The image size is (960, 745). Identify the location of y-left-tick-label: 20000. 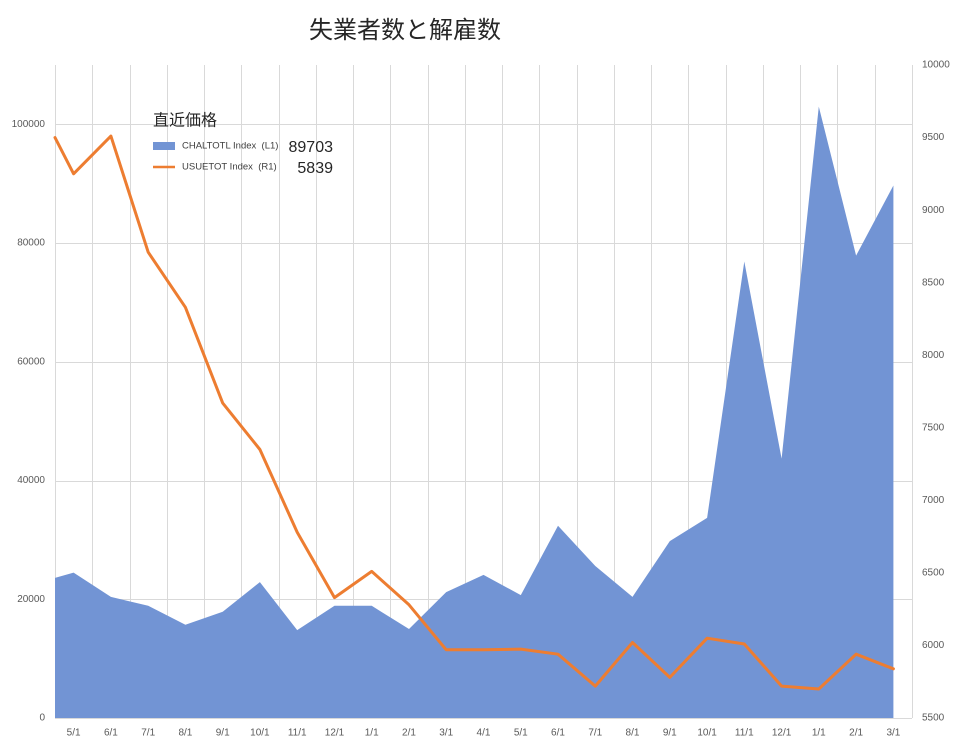
(31, 599).